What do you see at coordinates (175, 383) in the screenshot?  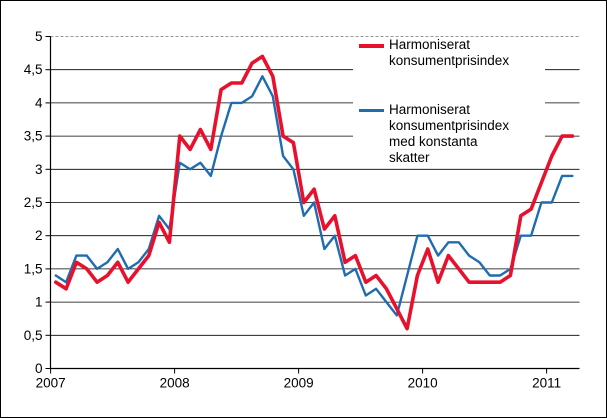 I see `x-tick-label: 2008` at bounding box center [175, 383].